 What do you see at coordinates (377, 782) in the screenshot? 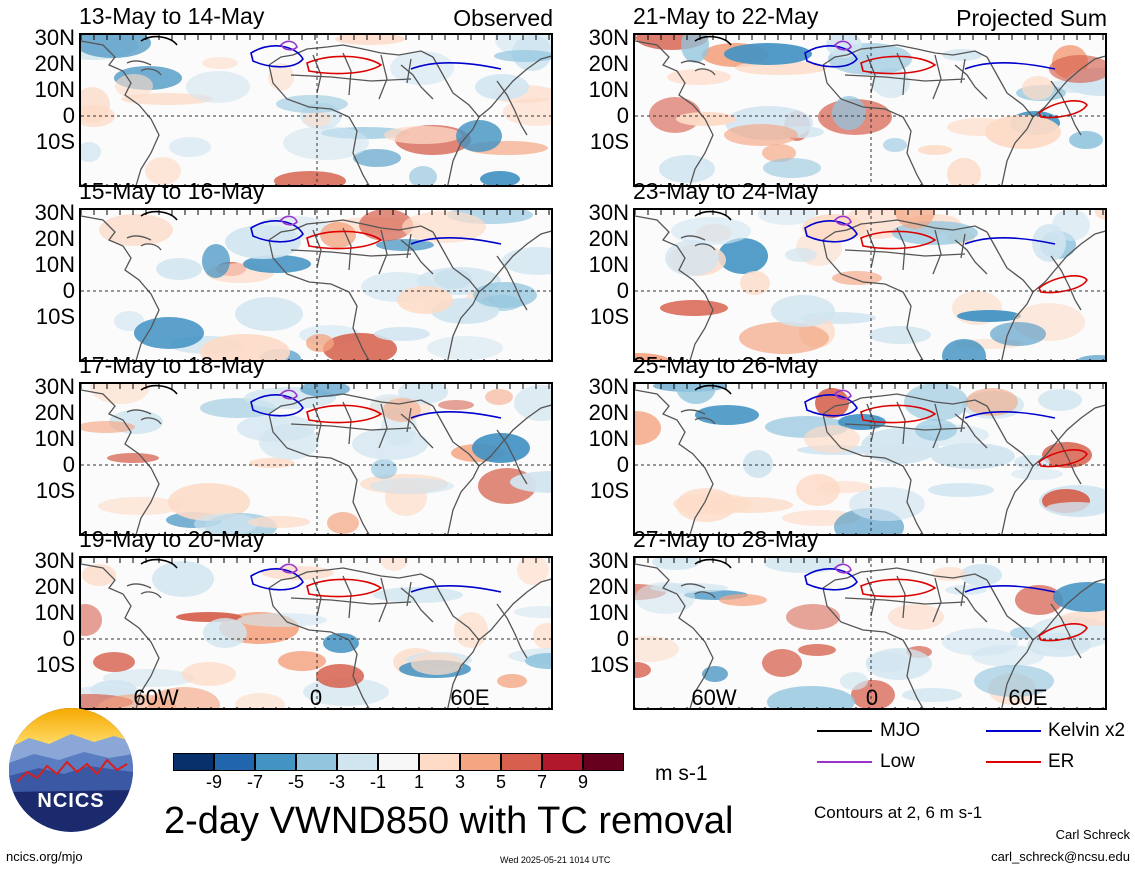
I see `colorbar-tick-label: -1` at bounding box center [377, 782].